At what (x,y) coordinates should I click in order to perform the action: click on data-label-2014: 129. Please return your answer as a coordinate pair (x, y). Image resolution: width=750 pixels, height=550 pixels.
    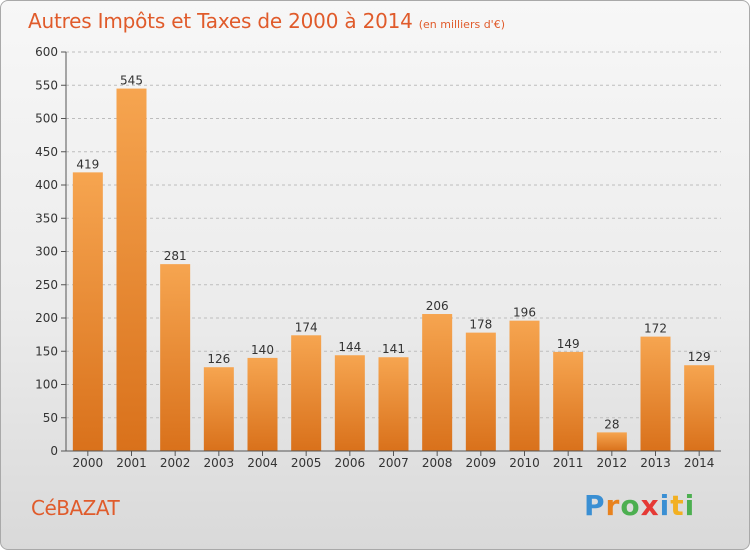
    Looking at the image, I should click on (699, 357).